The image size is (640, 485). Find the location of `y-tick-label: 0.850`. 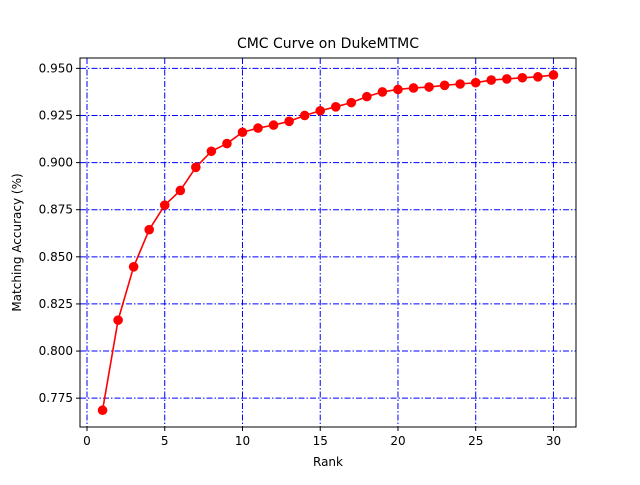

y-tick-label: 0.850 is located at coordinates (56, 257).